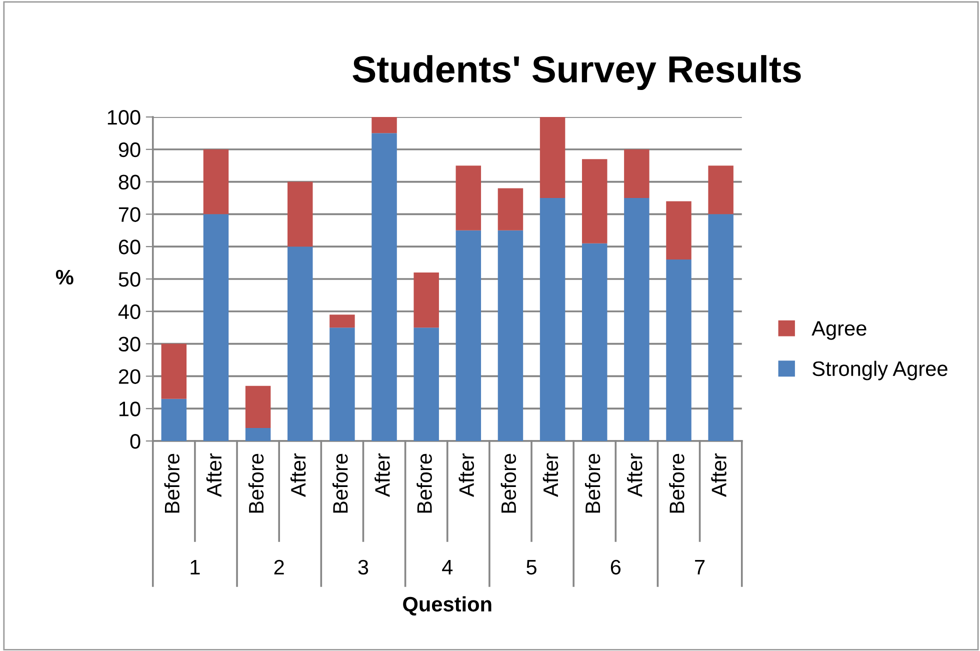 This screenshot has width=980, height=651. Describe the element at coordinates (65, 277) in the screenshot. I see `y-axis-title: %` at that location.